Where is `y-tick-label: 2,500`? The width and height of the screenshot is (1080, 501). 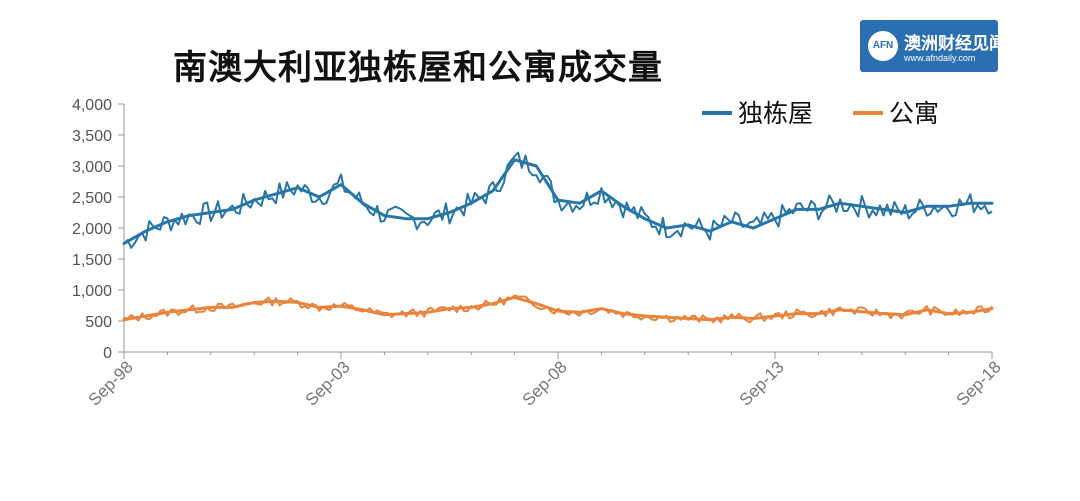
y-tick-label: 2,500 is located at coordinates (92, 198).